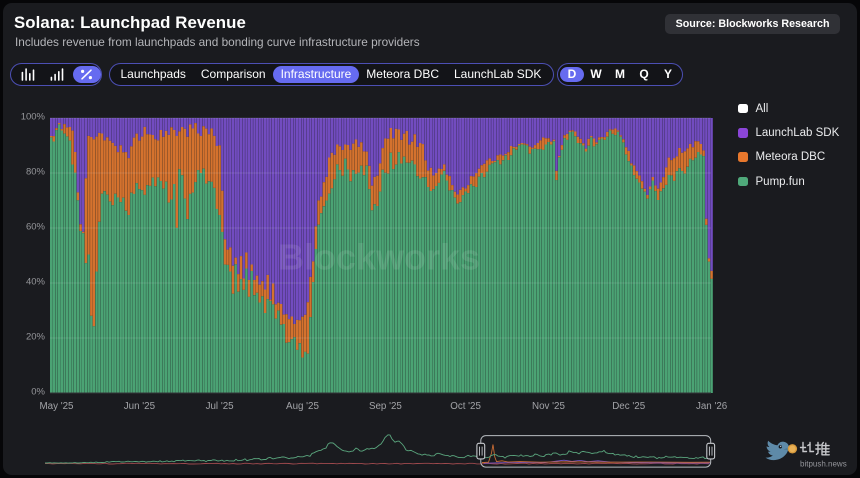  Describe the element at coordinates (220, 406) in the screenshot. I see `svg-text: Jul '25` at that location.